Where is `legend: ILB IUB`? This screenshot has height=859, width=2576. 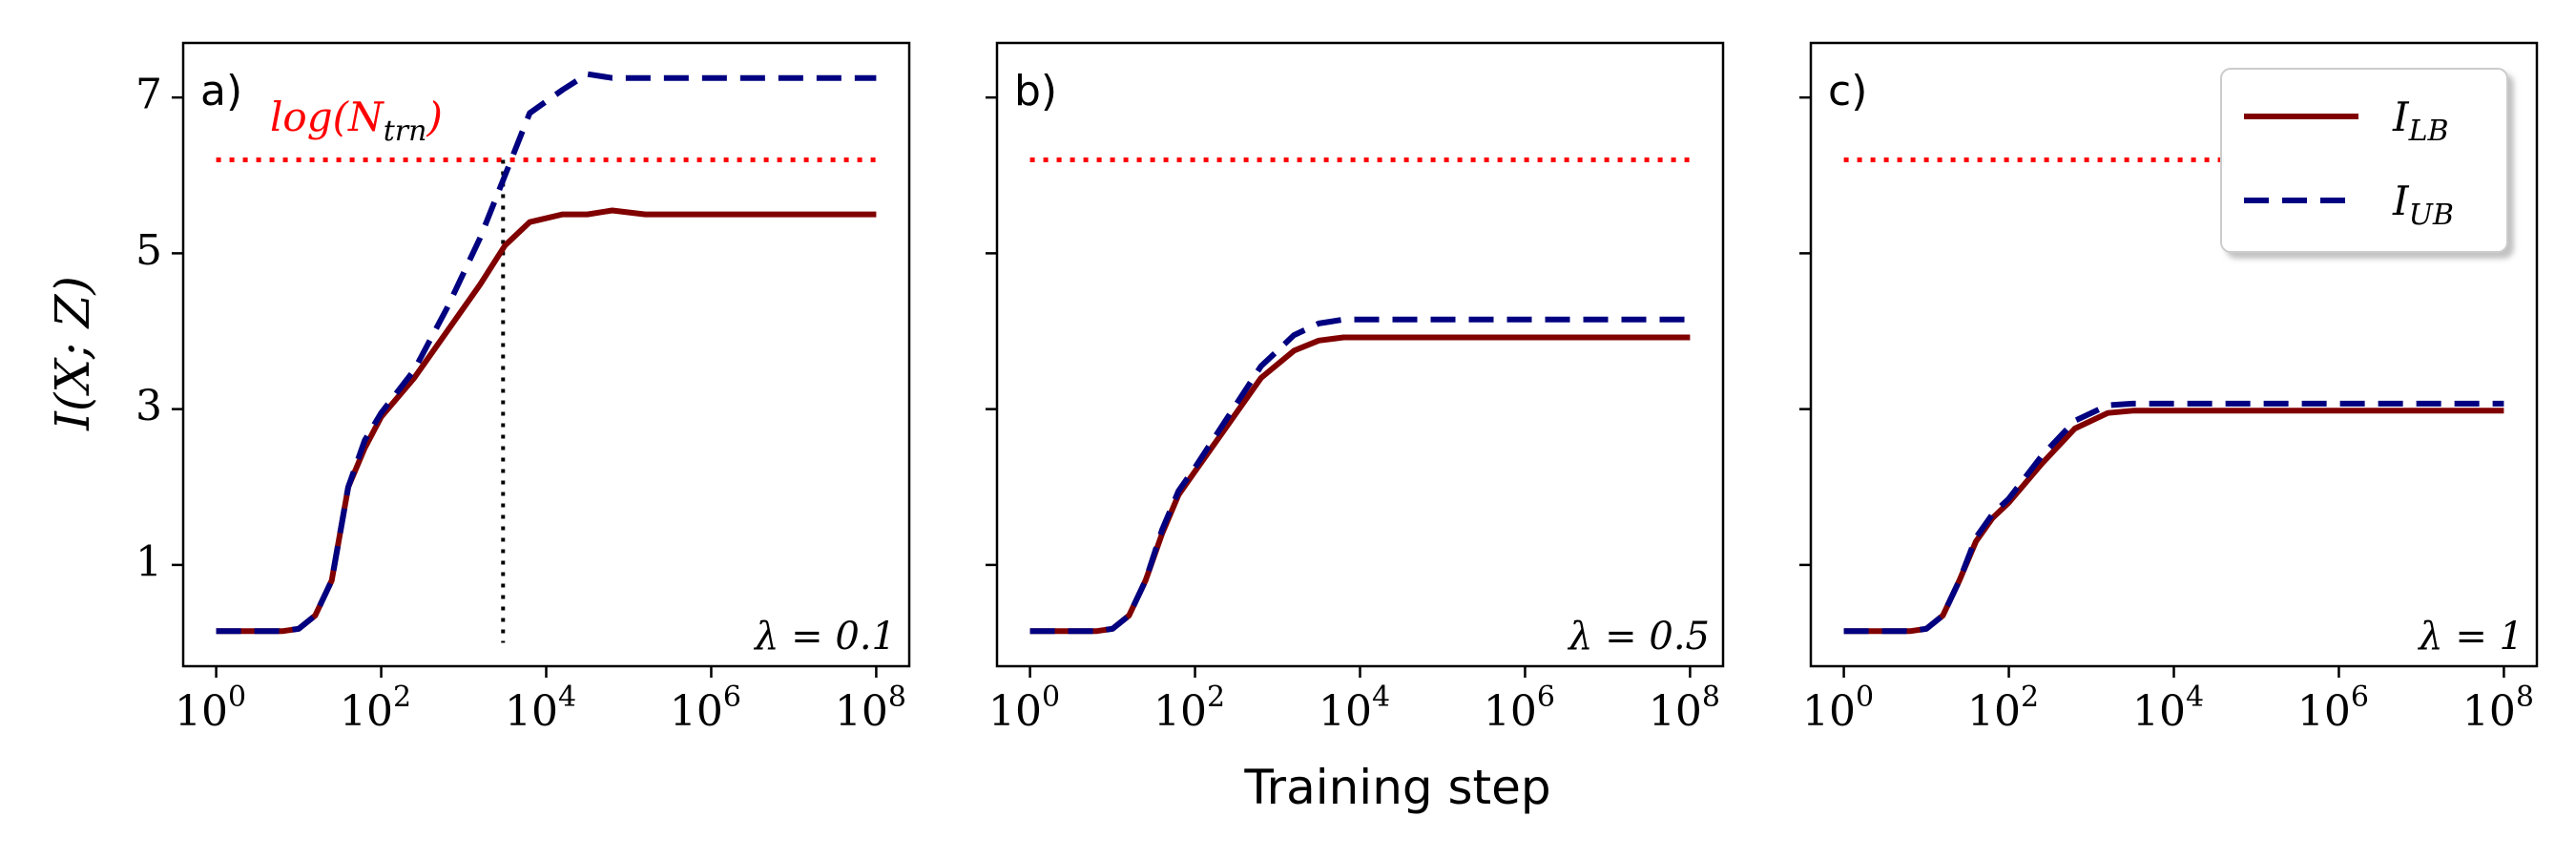 legend: ILB IUB is located at coordinates (2364, 160).